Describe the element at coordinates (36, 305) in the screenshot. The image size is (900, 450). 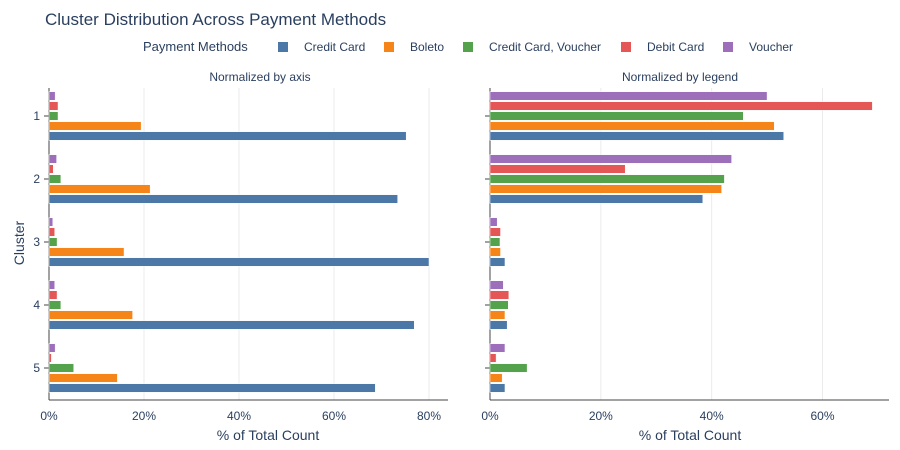
I see `y-tick-label-4: 4` at that location.